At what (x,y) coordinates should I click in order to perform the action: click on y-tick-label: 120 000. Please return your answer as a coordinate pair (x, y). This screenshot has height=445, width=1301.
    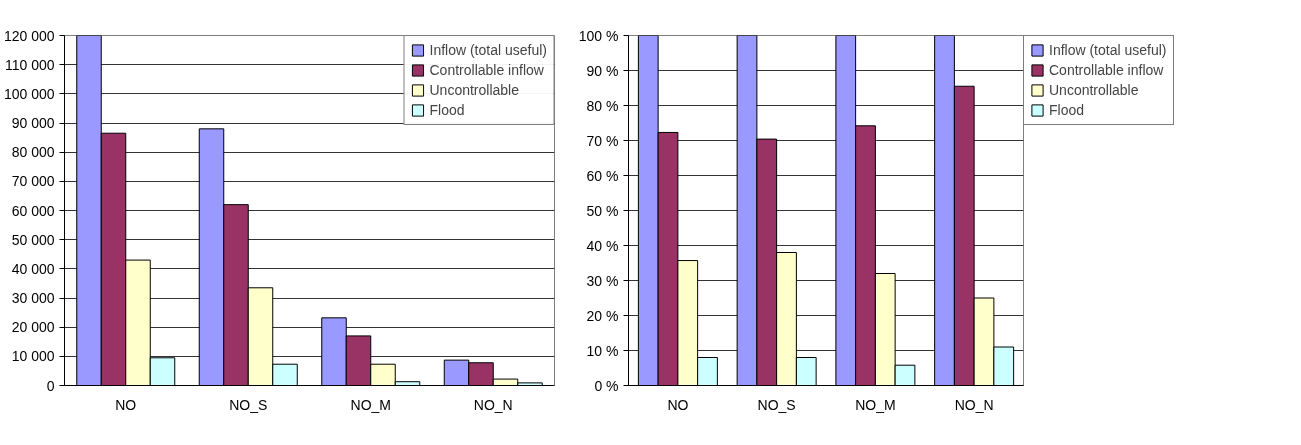
    Looking at the image, I should click on (29, 35).